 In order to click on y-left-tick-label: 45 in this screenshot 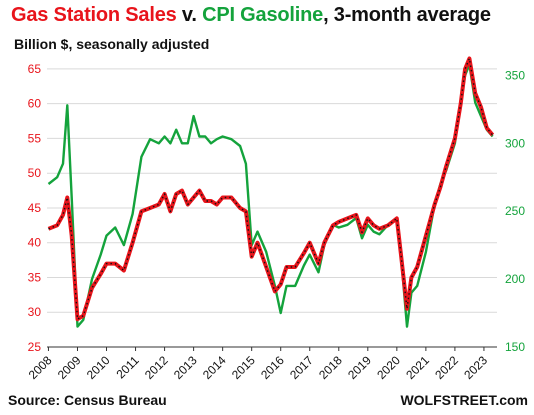, I will do `click(35, 208)`.